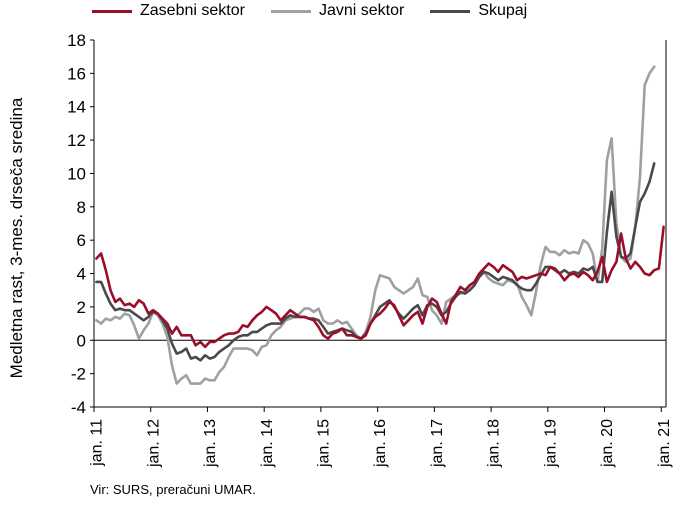 This screenshot has width=679, height=507. I want to click on legend-label-javni: Javni sektor, so click(361, 10).